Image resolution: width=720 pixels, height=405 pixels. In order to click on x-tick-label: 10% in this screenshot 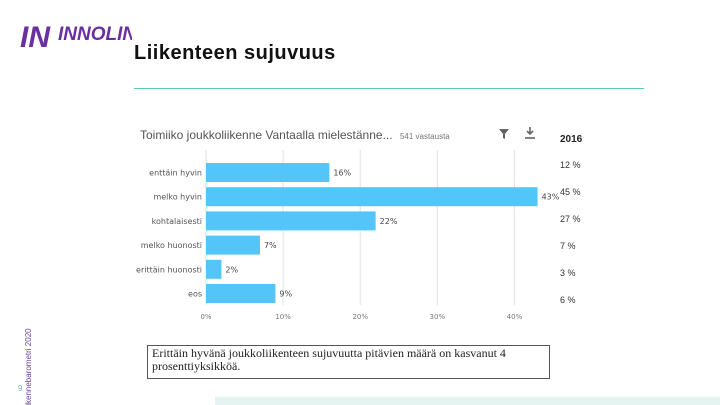, I will do `click(283, 317)`.